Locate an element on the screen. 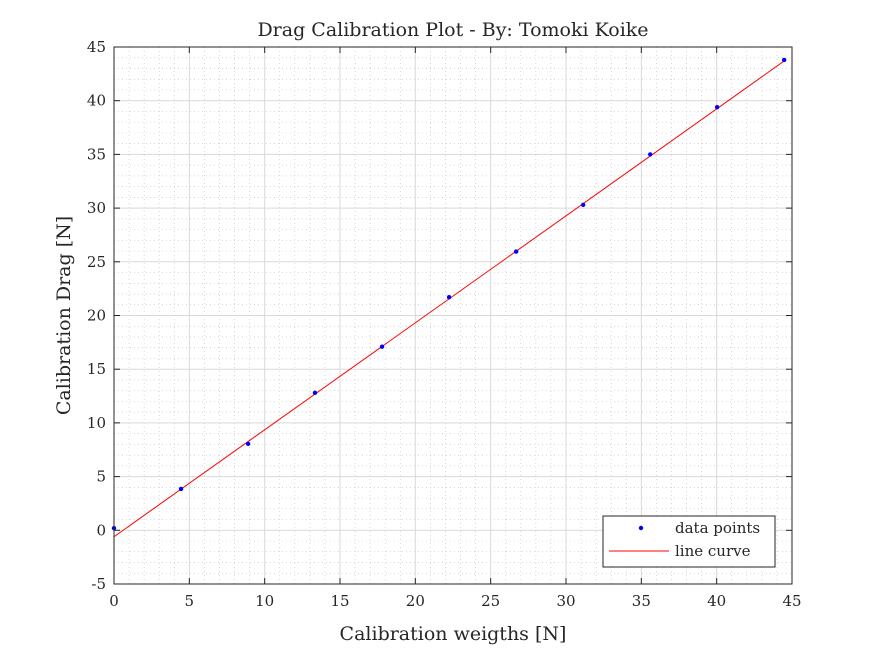  x-tick-label: 5 is located at coordinates (190, 601).